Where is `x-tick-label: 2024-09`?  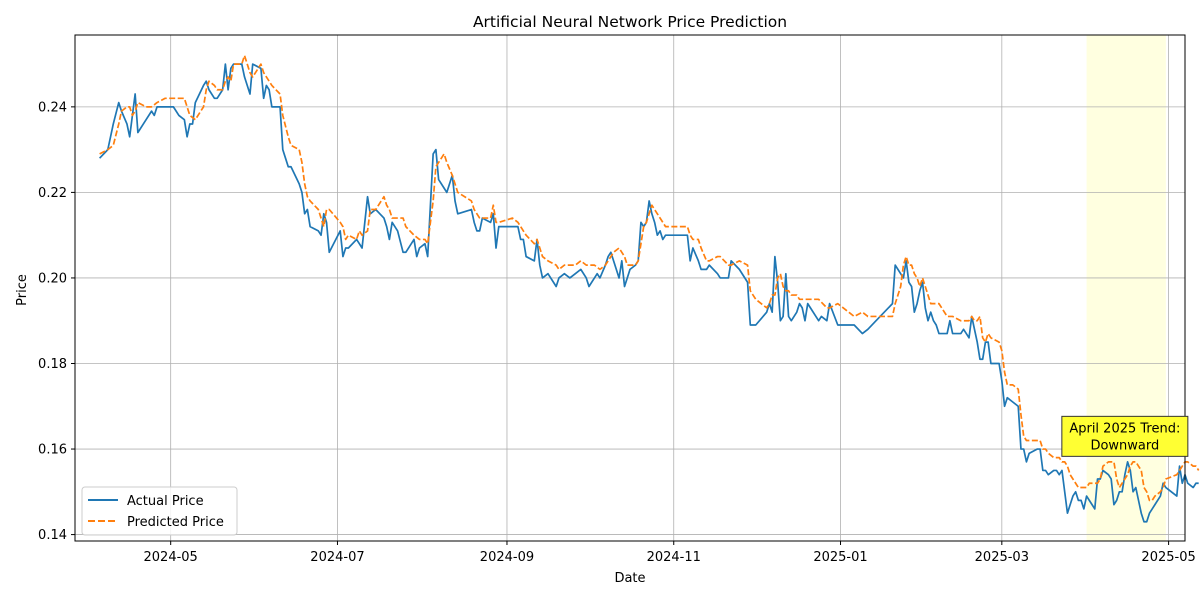 x-tick-label: 2024-09 is located at coordinates (507, 557).